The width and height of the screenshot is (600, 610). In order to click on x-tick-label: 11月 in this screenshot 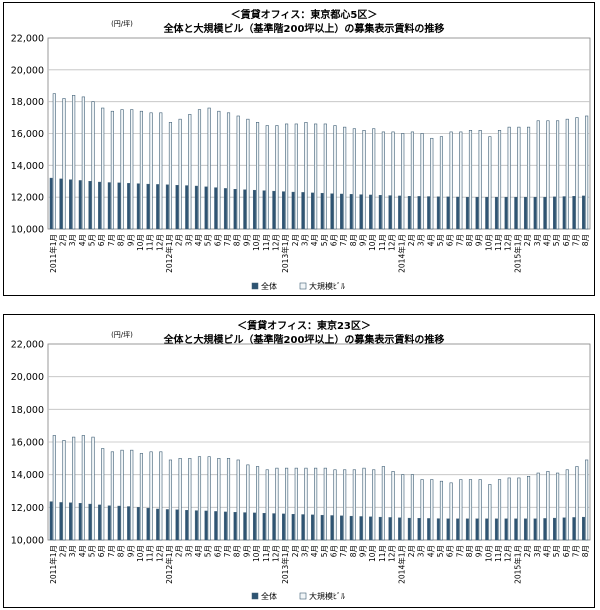, I will do `click(382, 553)`.